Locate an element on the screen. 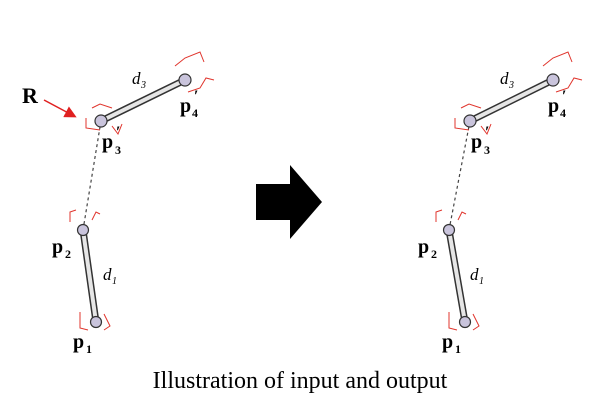 The image size is (600, 418). annotation-r-arrow is located at coordinates (59, 108).